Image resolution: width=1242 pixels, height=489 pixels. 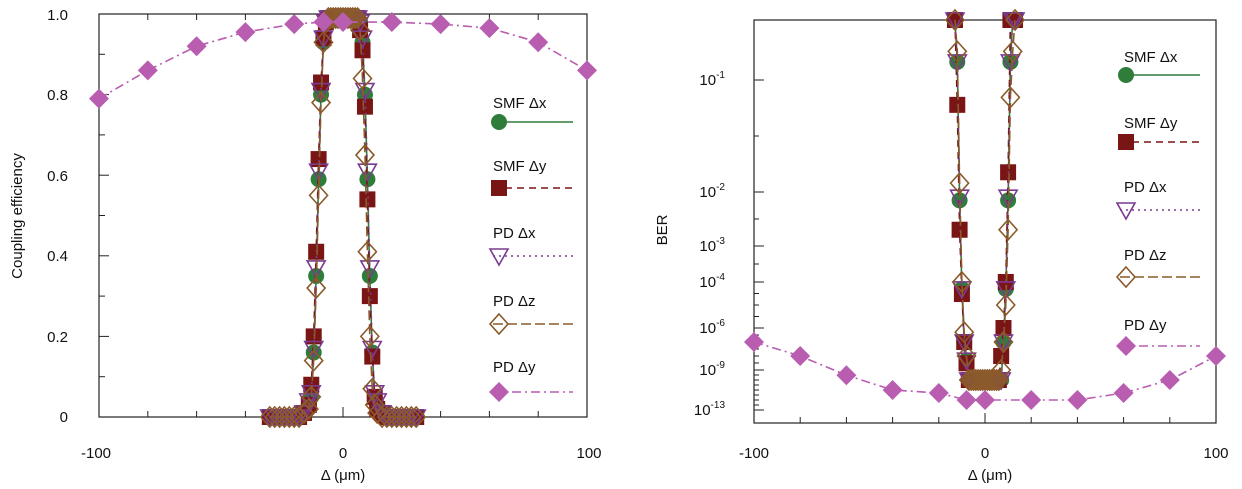 I want to click on y-tick-label: 0.8, so click(x=57, y=95).